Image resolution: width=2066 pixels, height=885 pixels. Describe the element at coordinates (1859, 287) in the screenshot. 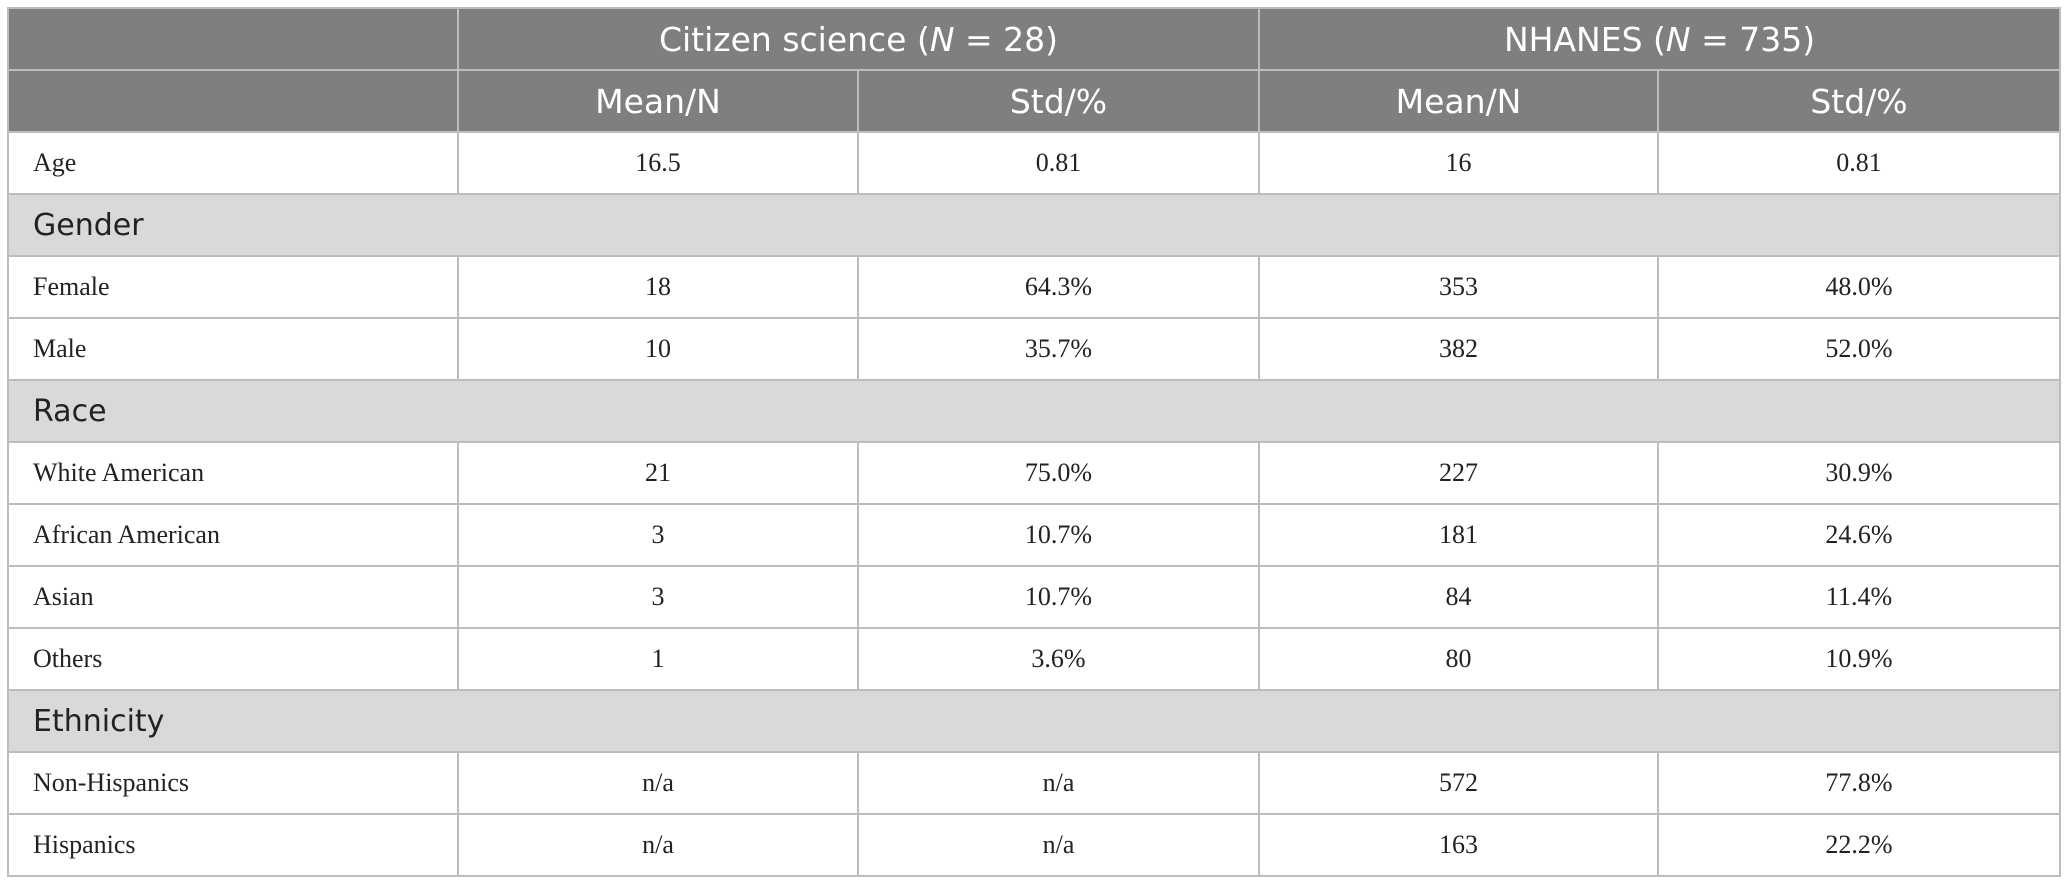

I see `cell-nhanes-std: 48.0%` at that location.